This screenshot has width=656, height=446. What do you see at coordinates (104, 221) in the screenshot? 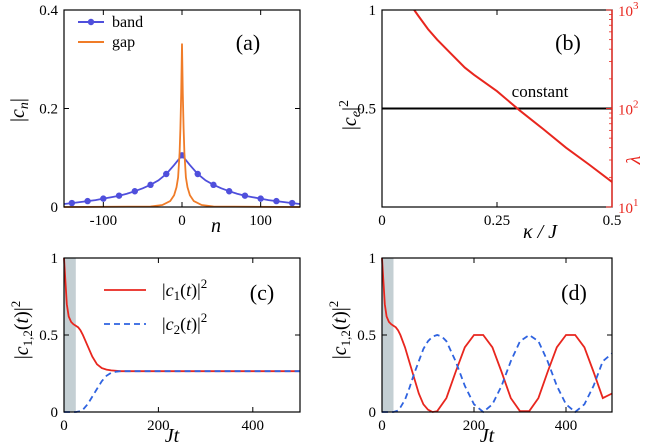
I see `x-tick-label: -100` at bounding box center [104, 221].